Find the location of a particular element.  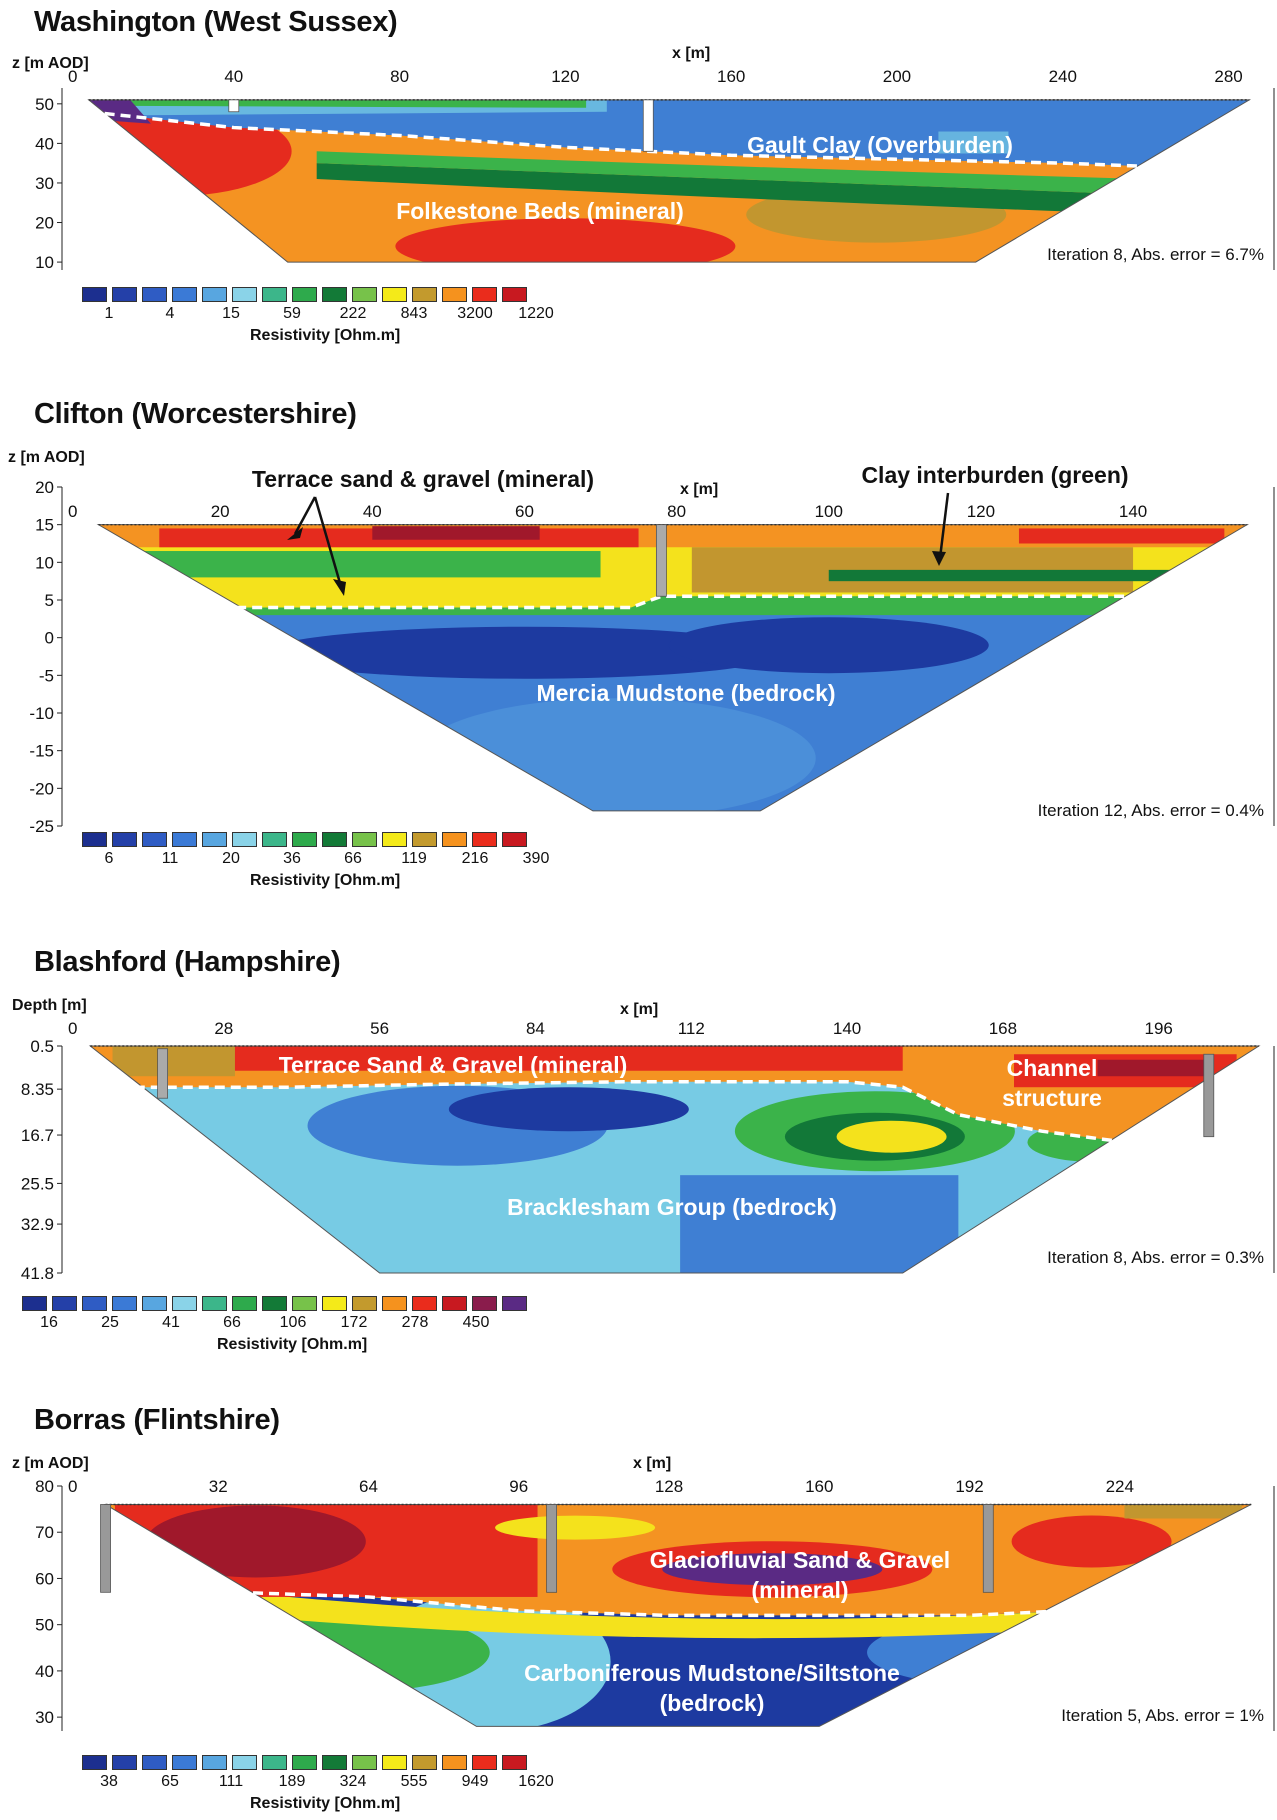

y-tick-label: 40 is located at coordinates (44, 143).